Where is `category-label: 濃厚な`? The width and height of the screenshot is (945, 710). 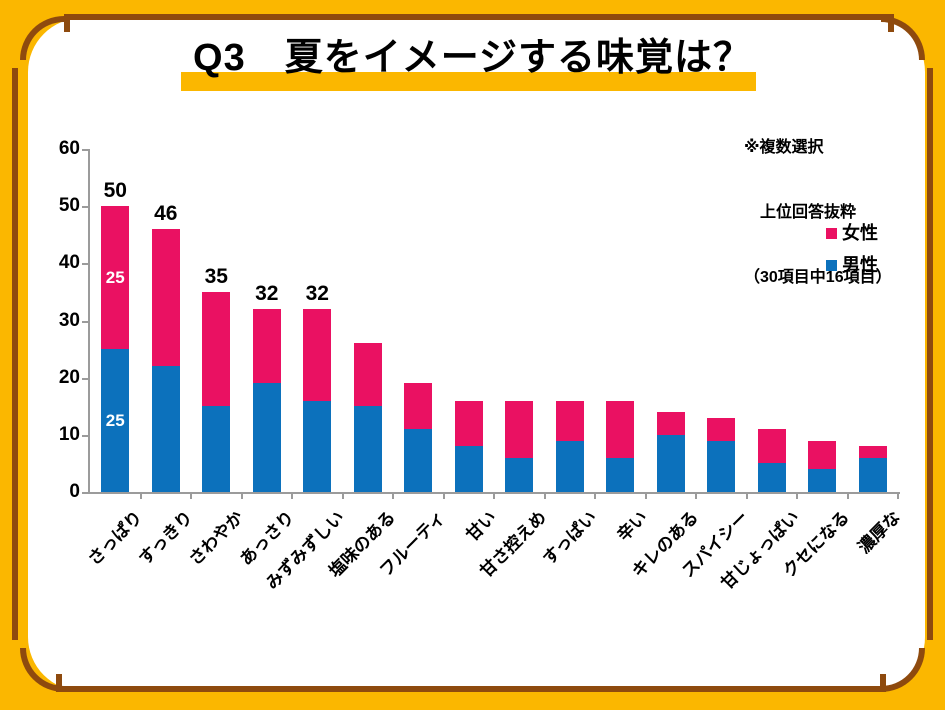
category-label: 濃厚な is located at coordinates (879, 532).